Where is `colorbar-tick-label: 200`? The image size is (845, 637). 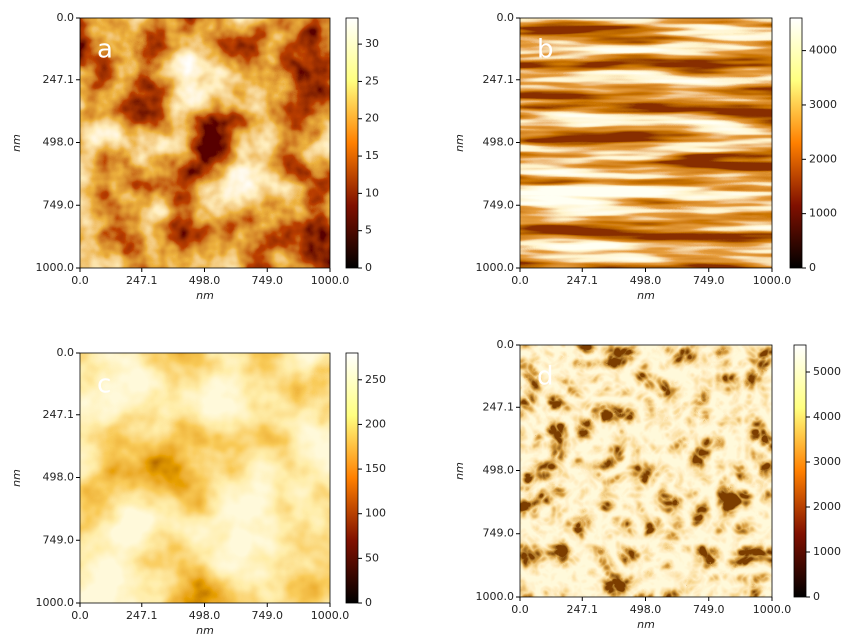
colorbar-tick-label: 200 is located at coordinates (375, 423).